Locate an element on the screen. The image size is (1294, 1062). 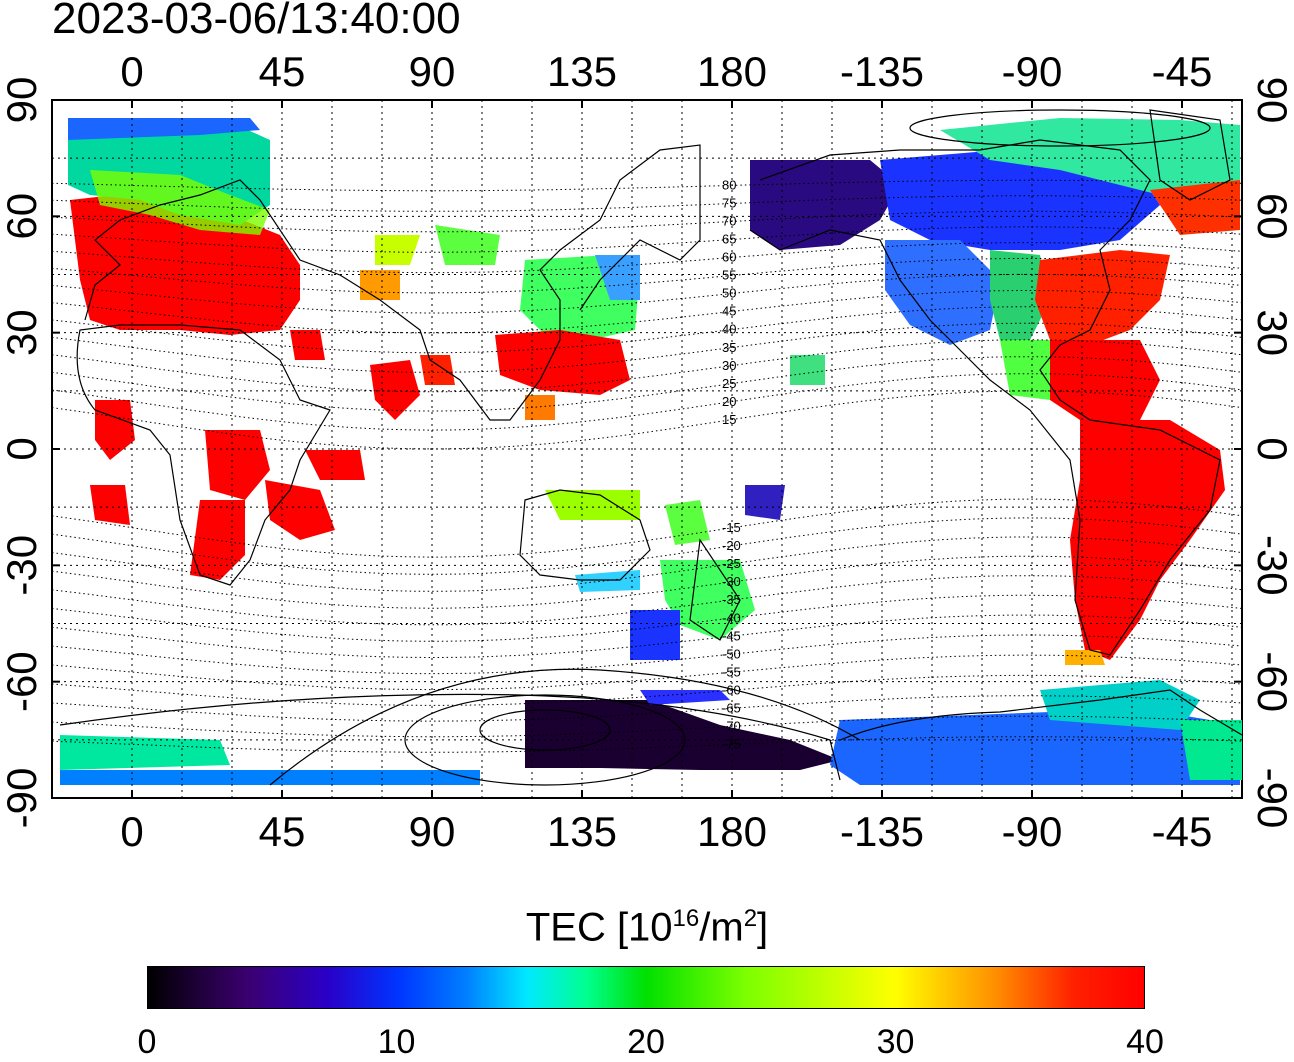
colorbar-title-exponent-2: 2 is located at coordinates (750, 918).